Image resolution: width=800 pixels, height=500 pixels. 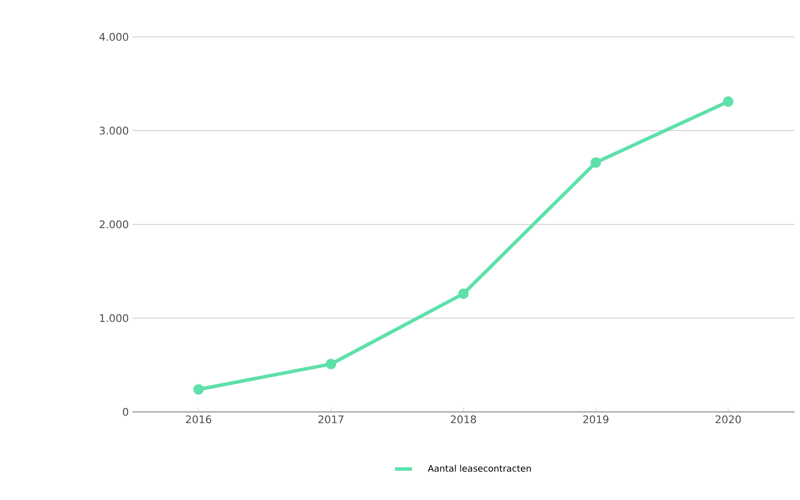 What do you see at coordinates (125, 412) in the screenshot?
I see `y-tick-label: 0` at bounding box center [125, 412].